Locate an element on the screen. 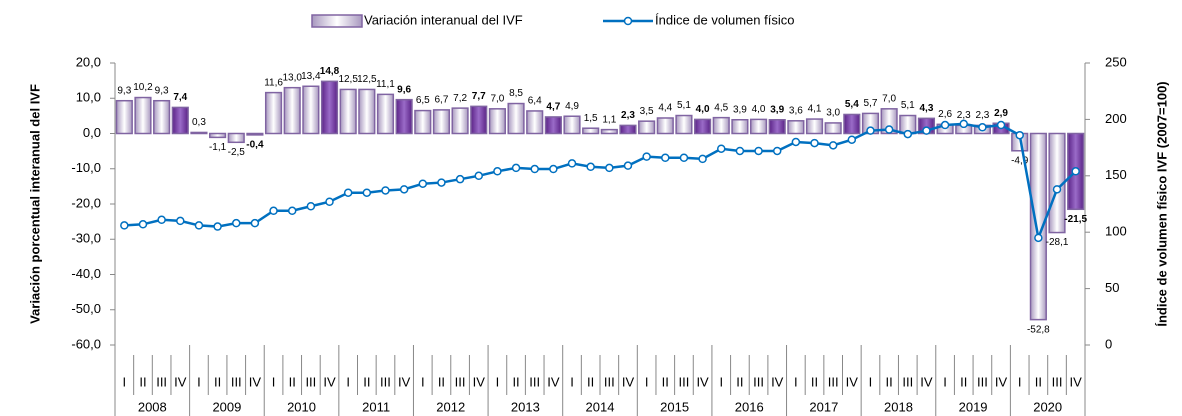 The image size is (1182, 416). data-label: 5,1 is located at coordinates (908, 105).